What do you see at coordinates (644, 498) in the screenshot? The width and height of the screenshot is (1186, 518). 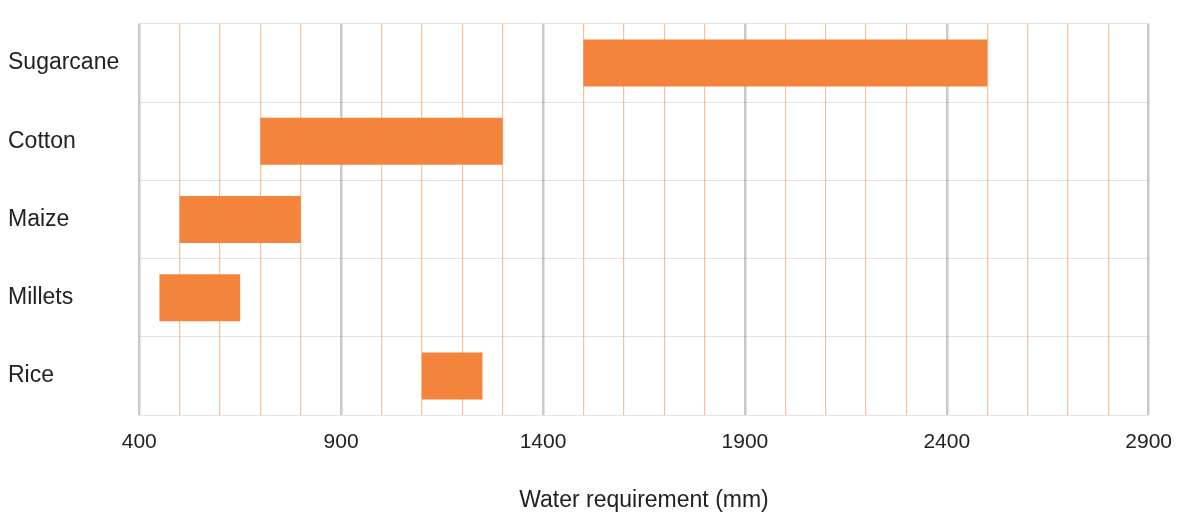 I see `x-axis-title: Water requirement (mm)` at bounding box center [644, 498].